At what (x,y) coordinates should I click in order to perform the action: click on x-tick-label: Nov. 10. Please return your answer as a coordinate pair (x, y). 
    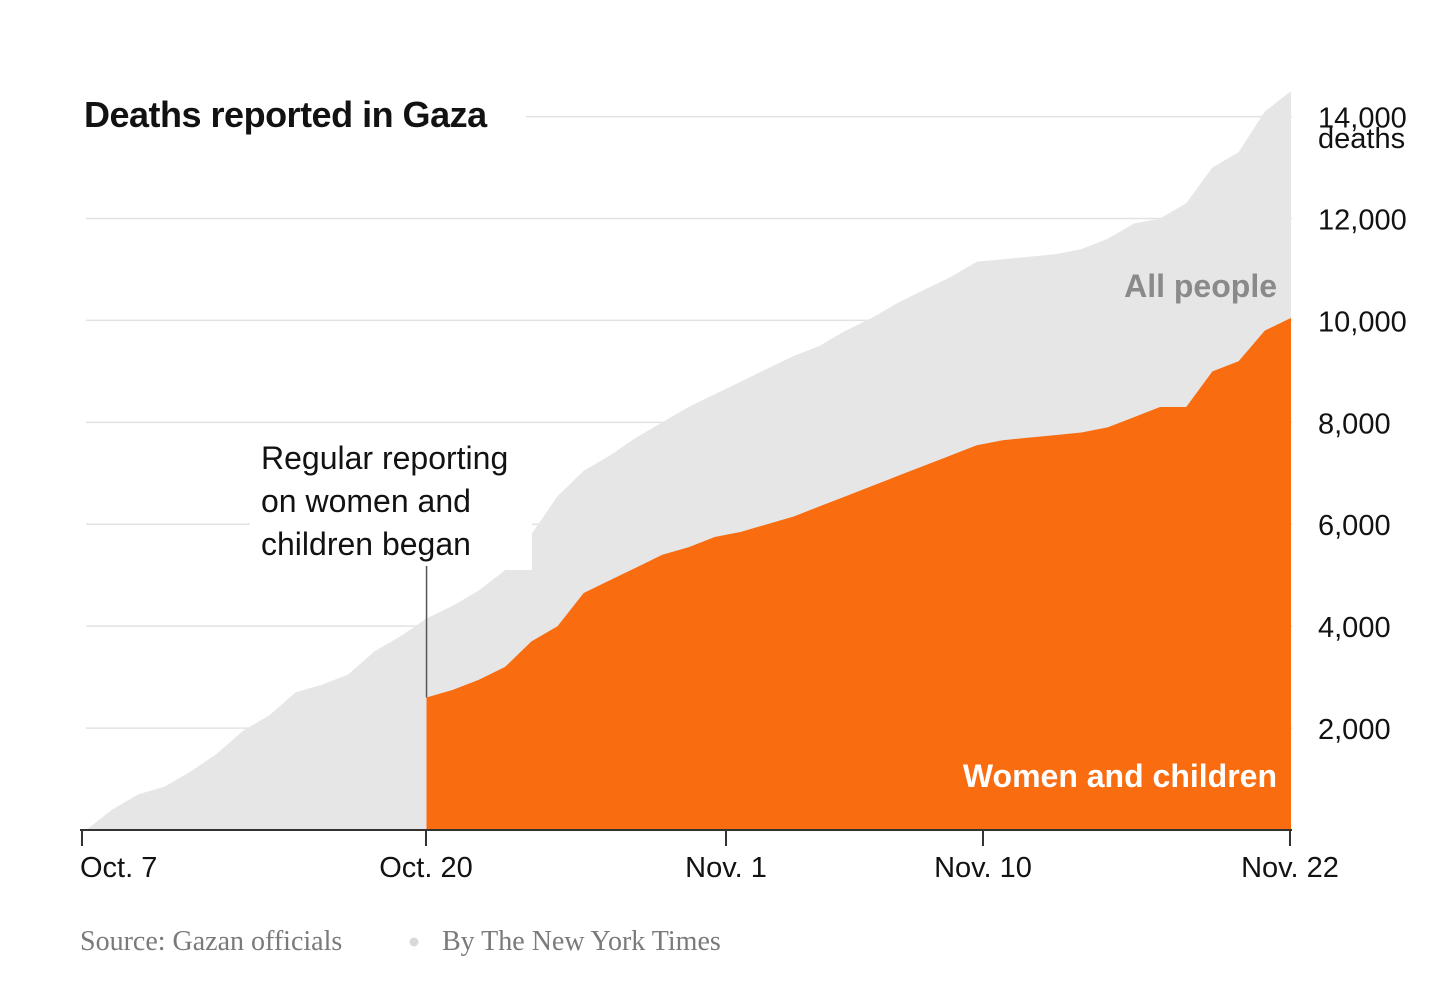
    Looking at the image, I should click on (983, 868).